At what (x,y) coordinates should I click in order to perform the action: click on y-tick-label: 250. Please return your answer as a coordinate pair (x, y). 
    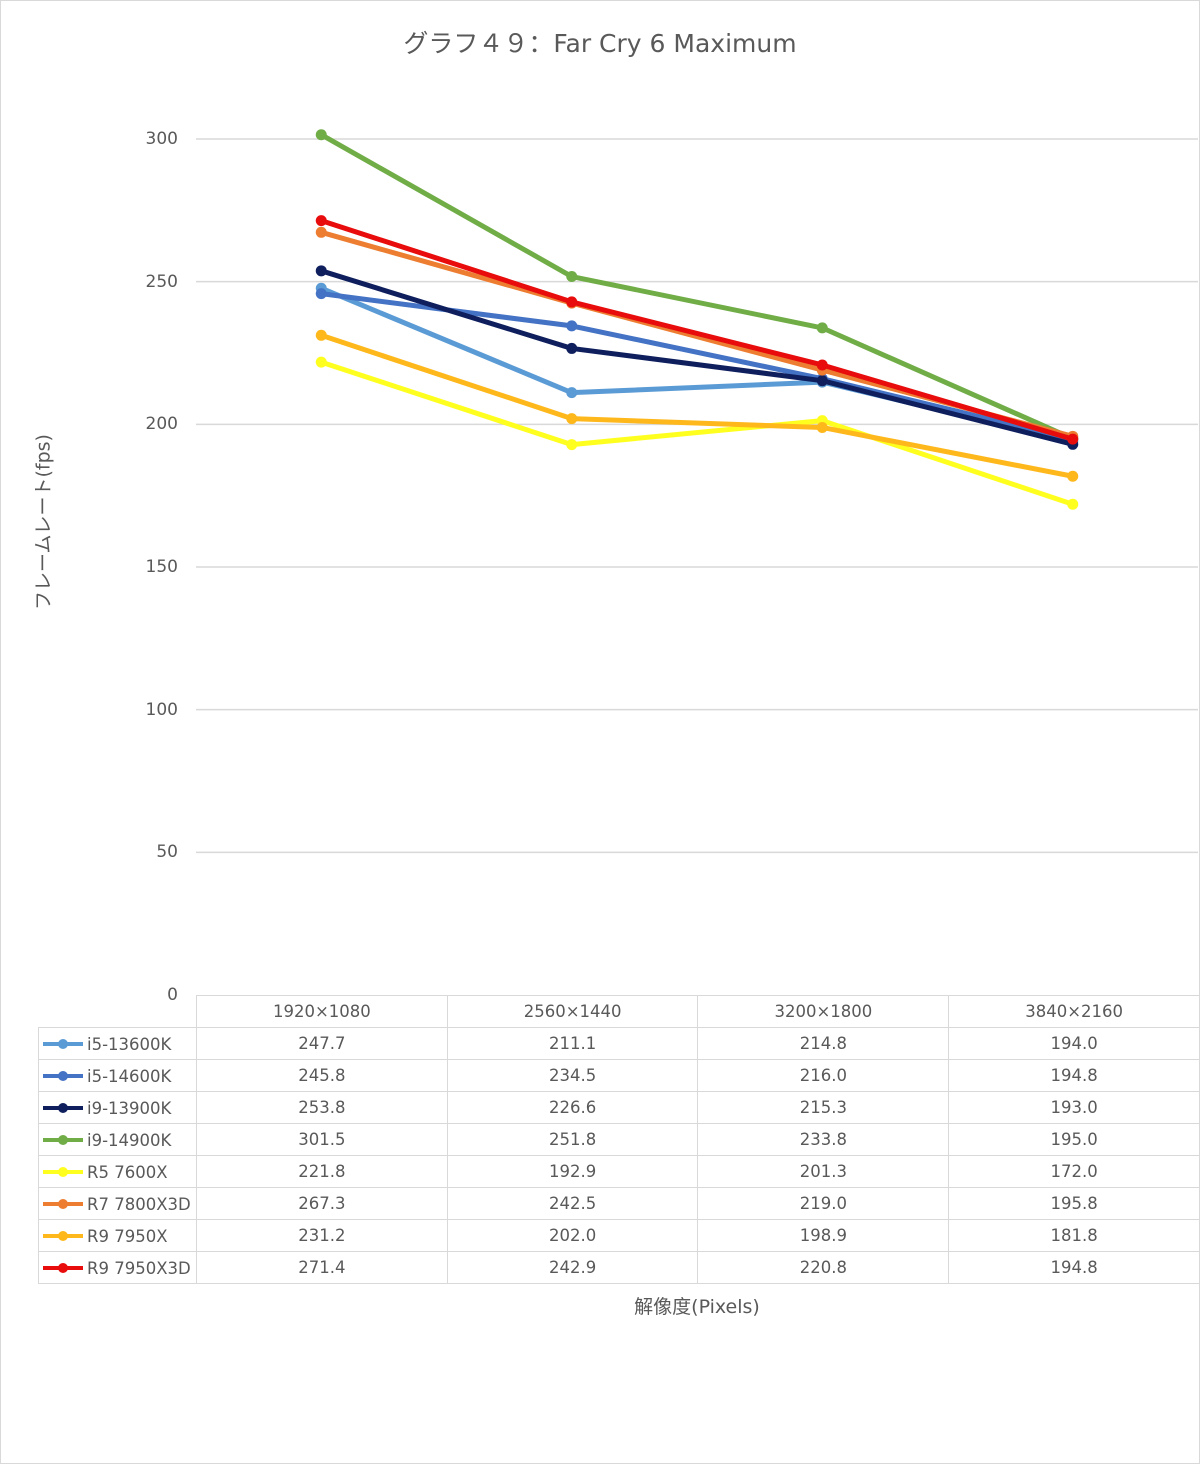
    Looking at the image, I should click on (161, 281).